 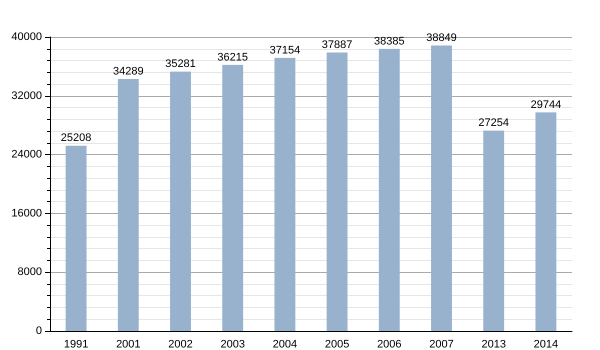 What do you see at coordinates (389, 41) in the screenshot?
I see `data-label: 38385` at bounding box center [389, 41].